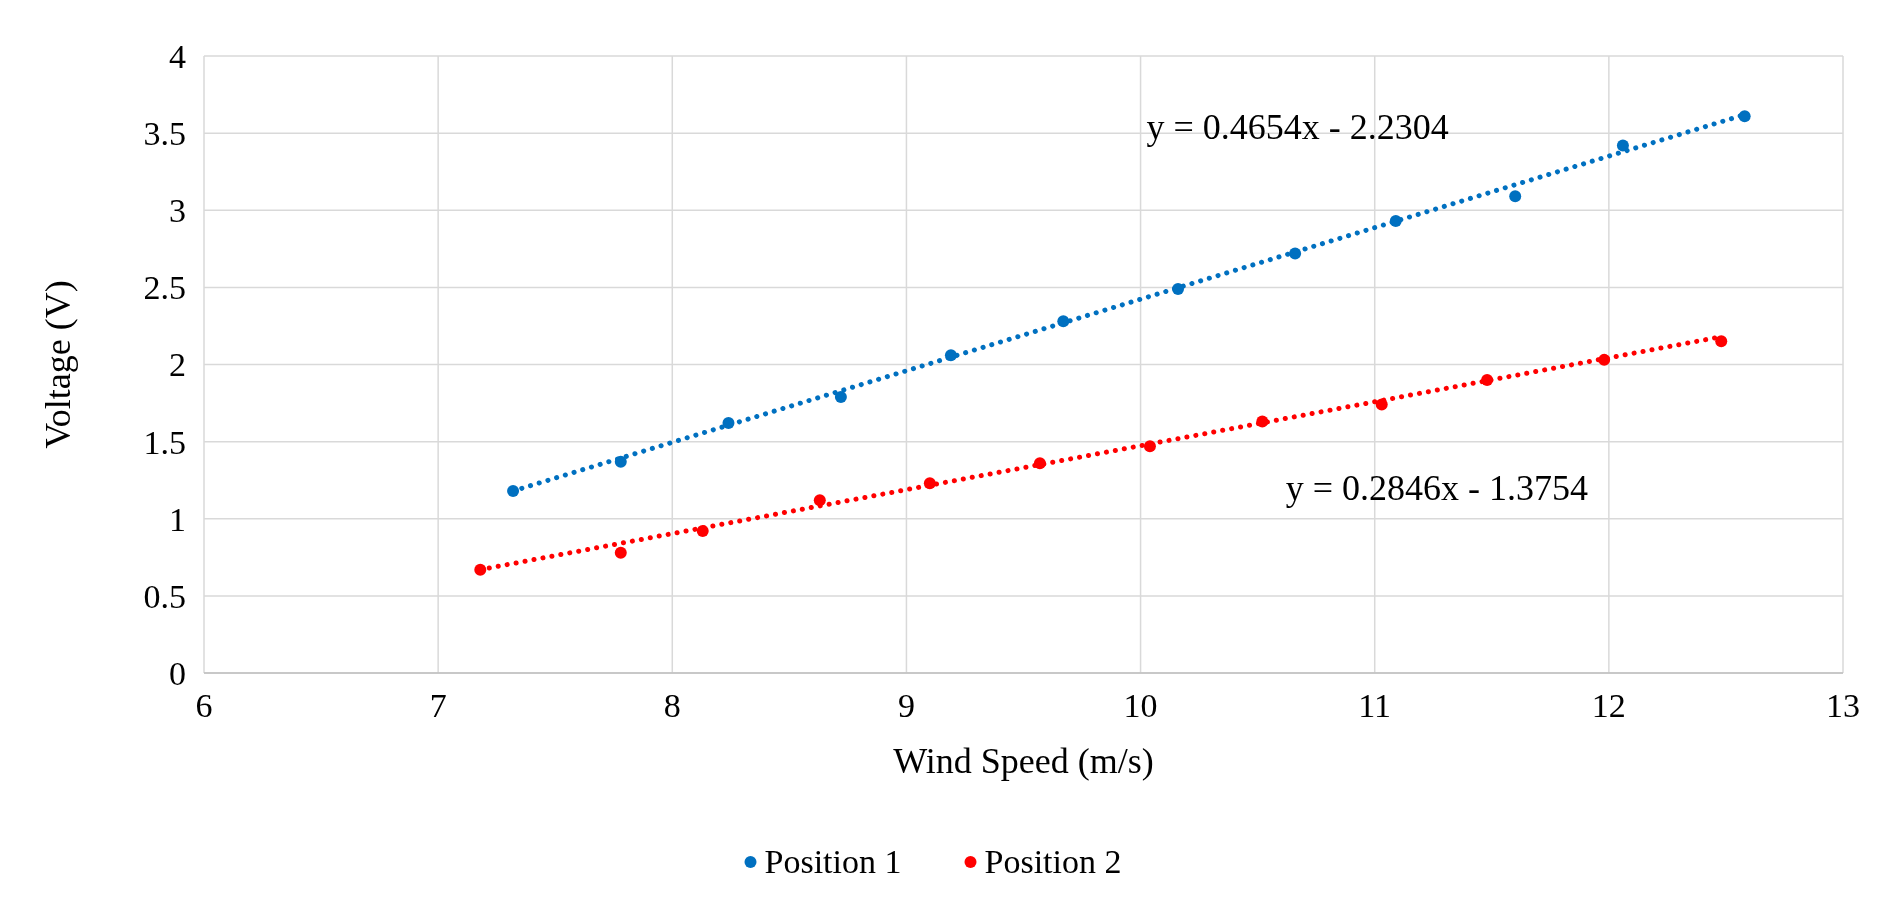  Describe the element at coordinates (177, 519) in the screenshot. I see `y-tick-label: 1` at that location.